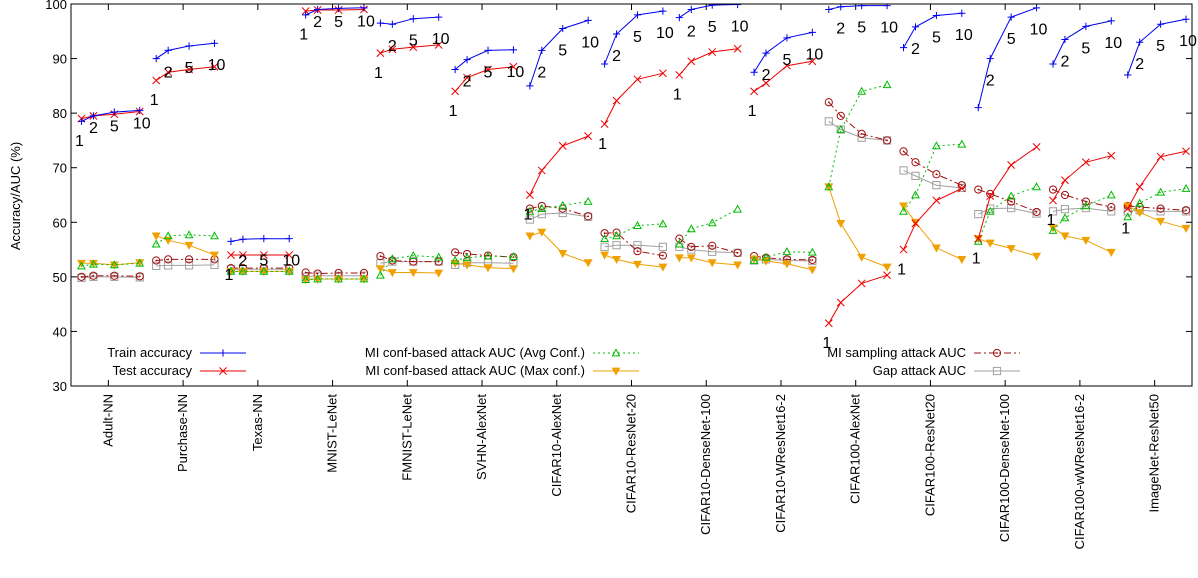 This screenshot has height=578, width=1198. I want to click on legend-entry-train: Train accuracy, so click(176, 352).